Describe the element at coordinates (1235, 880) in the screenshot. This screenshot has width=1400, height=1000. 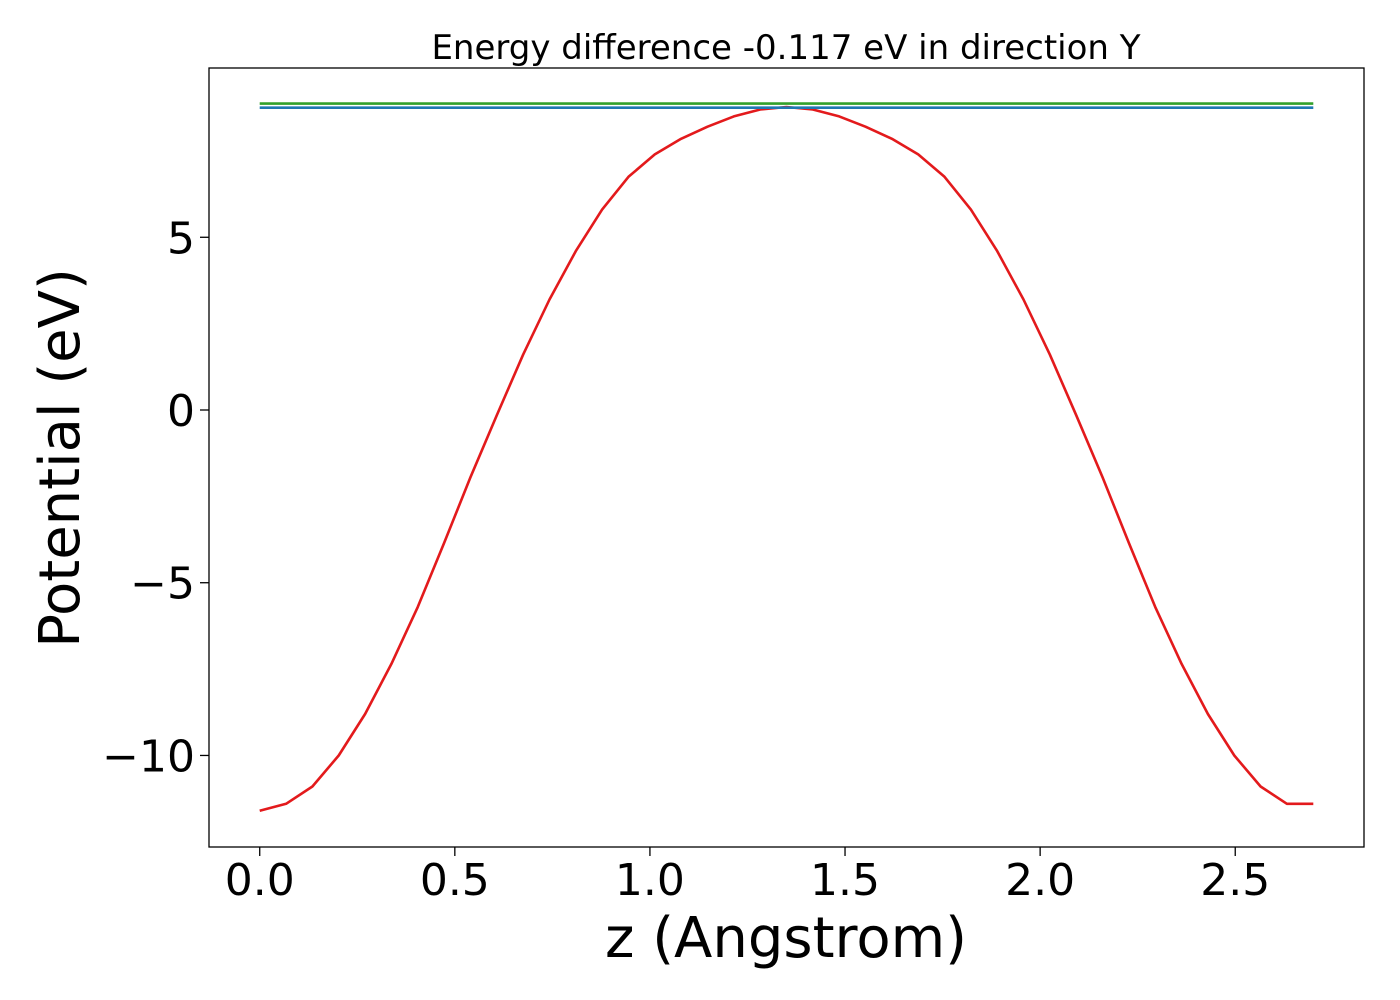
I see `x-tick-label: 2.5` at that location.